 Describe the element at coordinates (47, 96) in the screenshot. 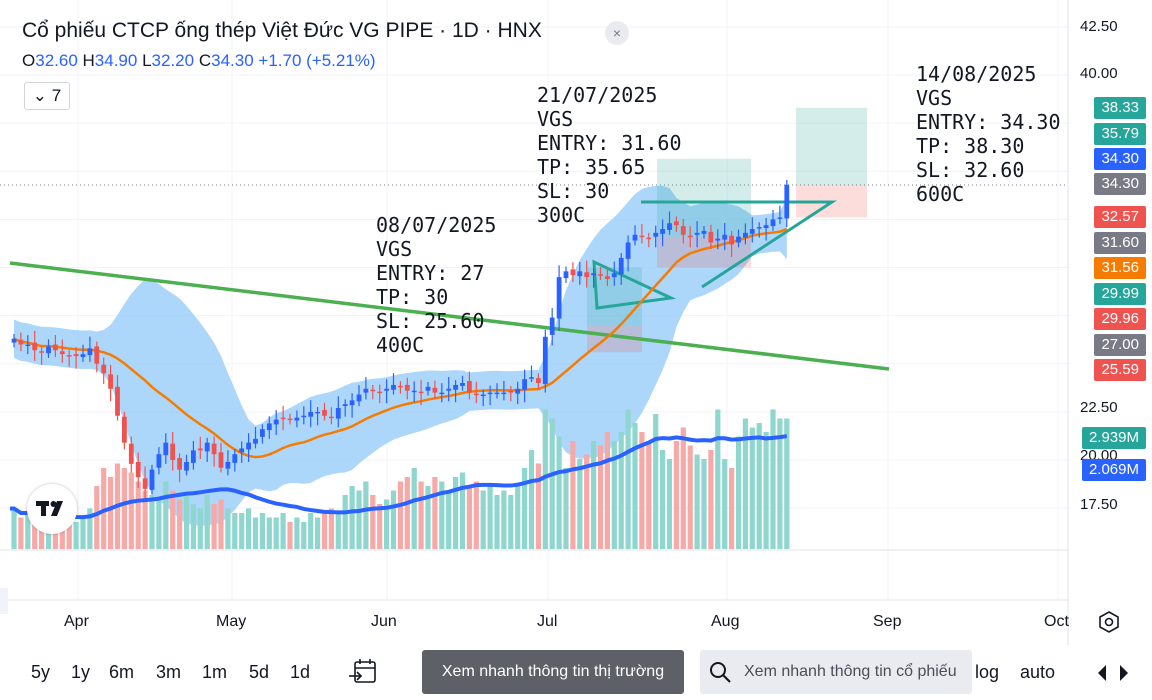

I see `indicators-toggle-button: ⌄ 7` at that location.